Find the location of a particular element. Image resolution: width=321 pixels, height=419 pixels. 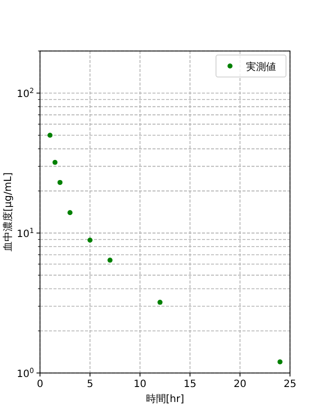

x-tick-label: 10 is located at coordinates (140, 384).